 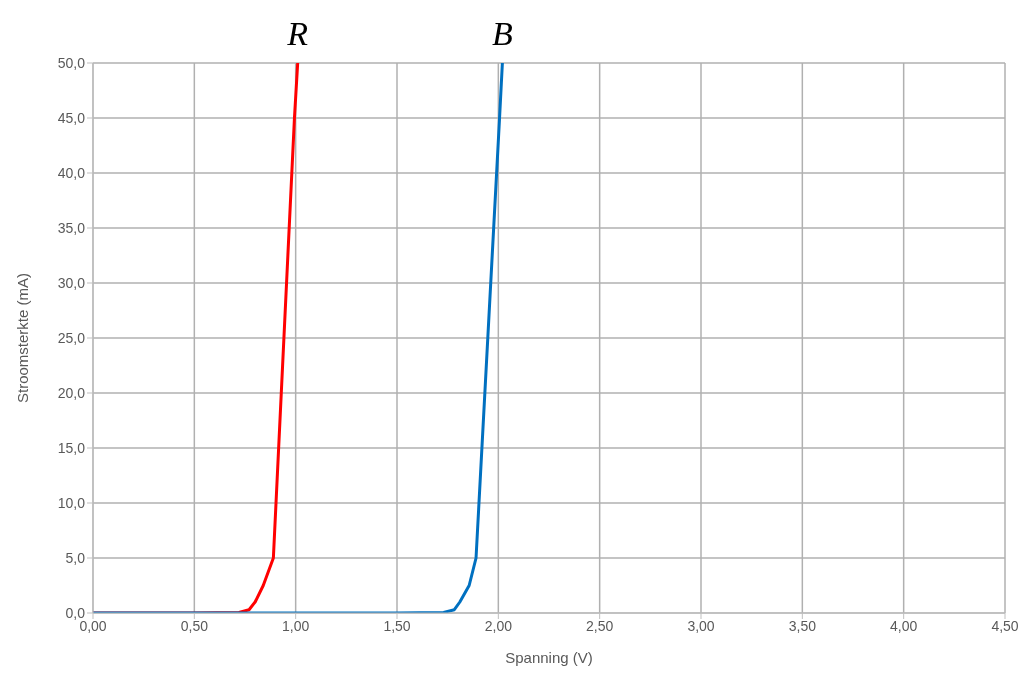 I want to click on y-tick-label: 30,0, so click(x=71, y=282).